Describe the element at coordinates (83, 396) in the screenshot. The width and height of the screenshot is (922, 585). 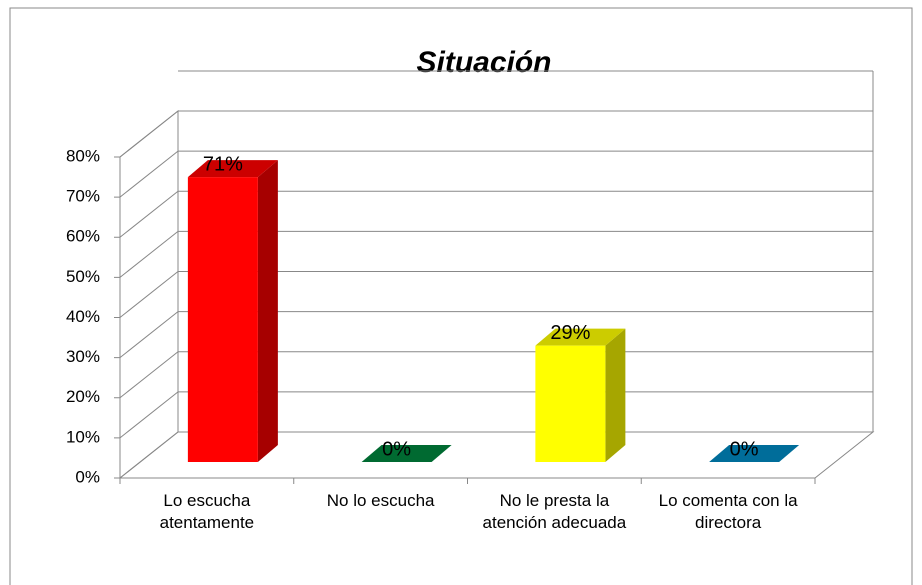
I see `y-tick-label: 20%` at that location.